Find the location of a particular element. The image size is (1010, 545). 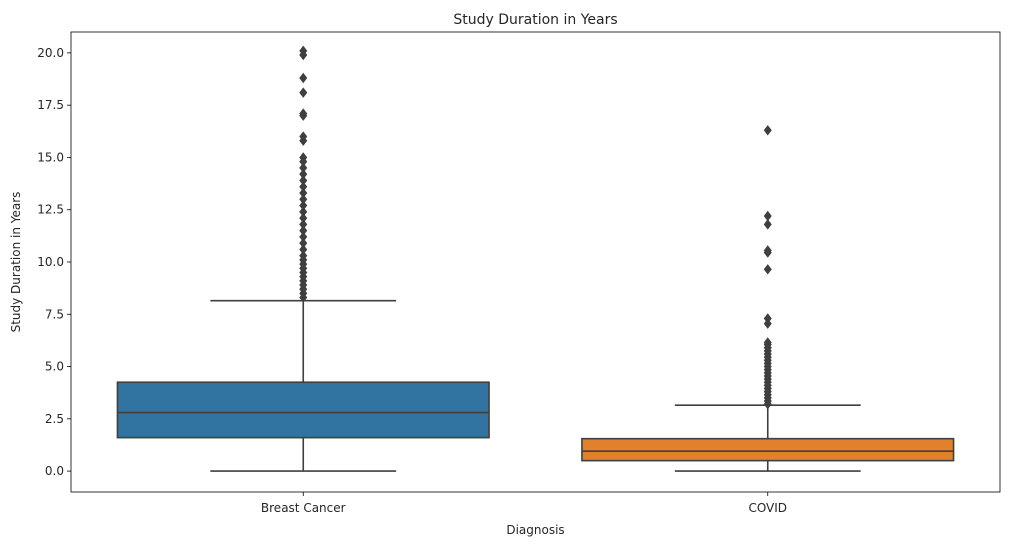

x-tick-label: COVID is located at coordinates (767, 508).